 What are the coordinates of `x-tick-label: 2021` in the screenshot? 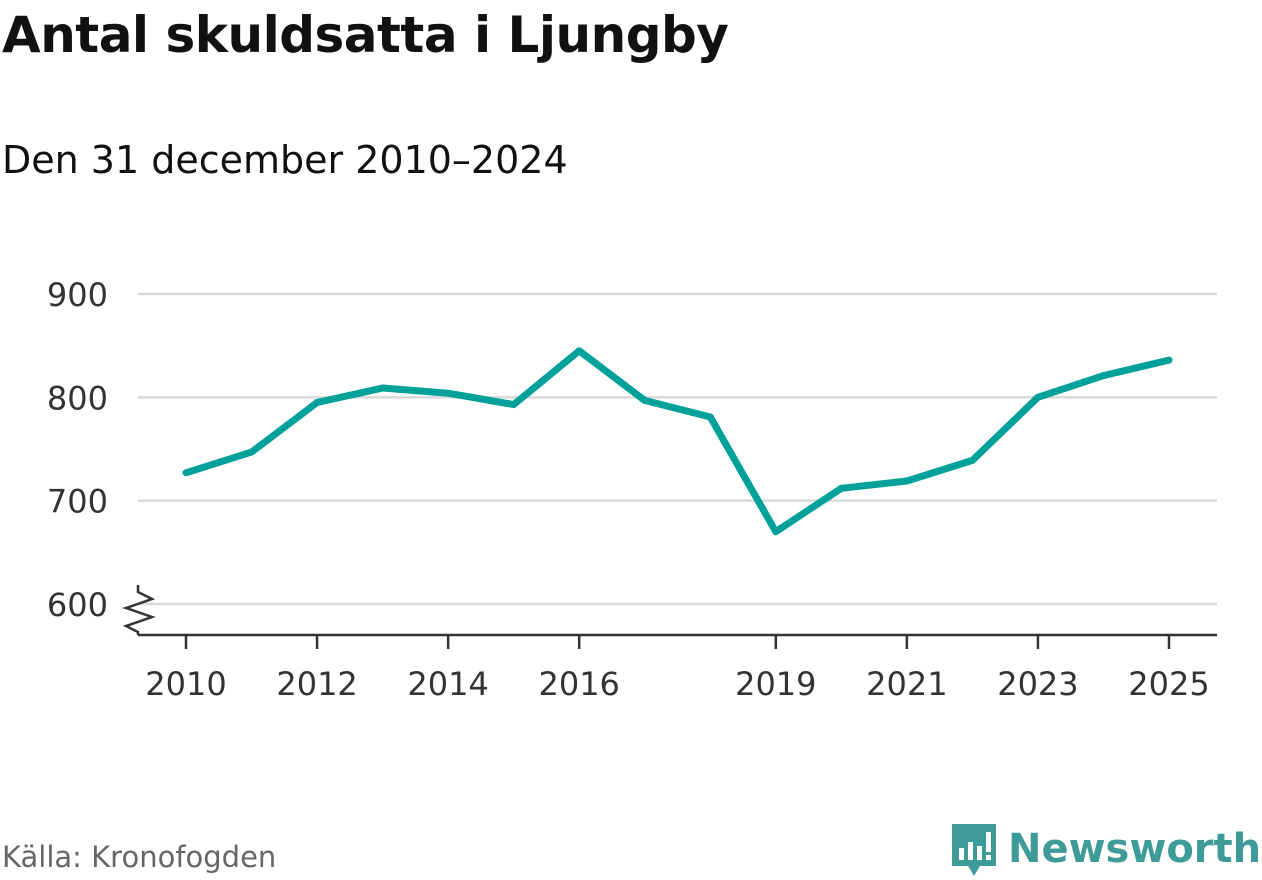 It's located at (906, 684).